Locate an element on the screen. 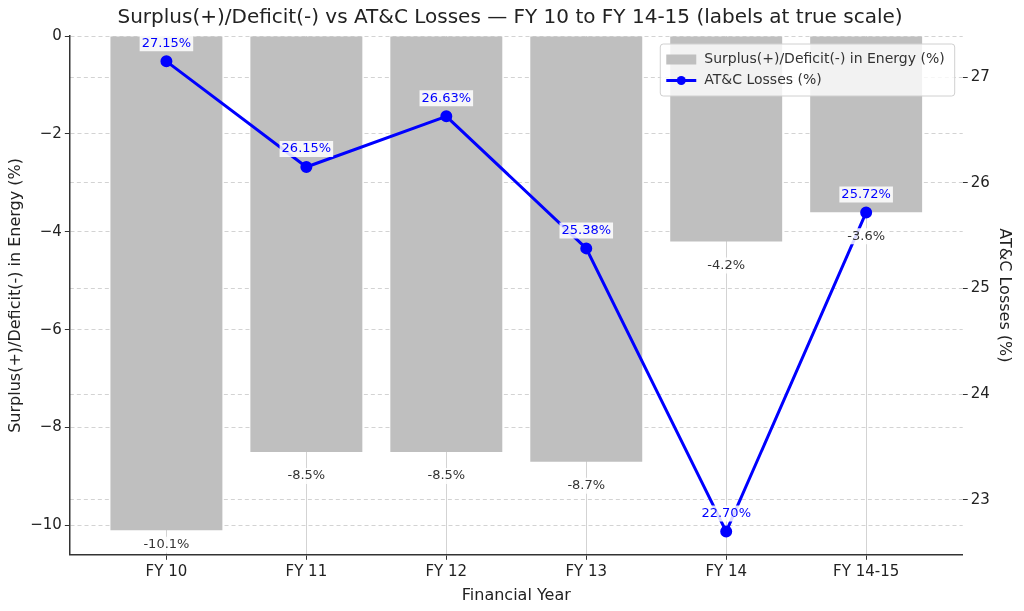 The height and width of the screenshot is (611, 1024). y-tick-label: −8 is located at coordinates (50, 426).